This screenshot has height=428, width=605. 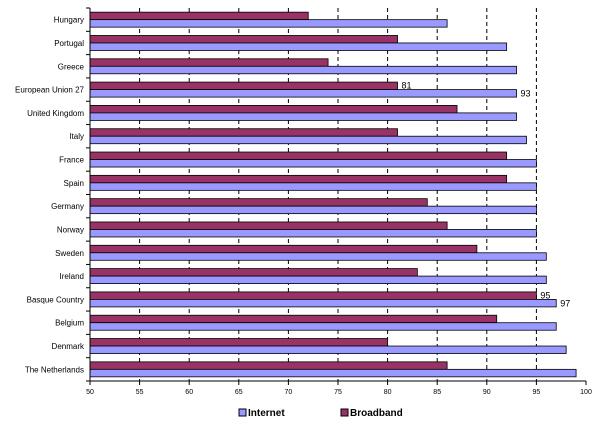 What do you see at coordinates (268, 365) in the screenshot?
I see `bar-broadband-the-netherlands` at bounding box center [268, 365].